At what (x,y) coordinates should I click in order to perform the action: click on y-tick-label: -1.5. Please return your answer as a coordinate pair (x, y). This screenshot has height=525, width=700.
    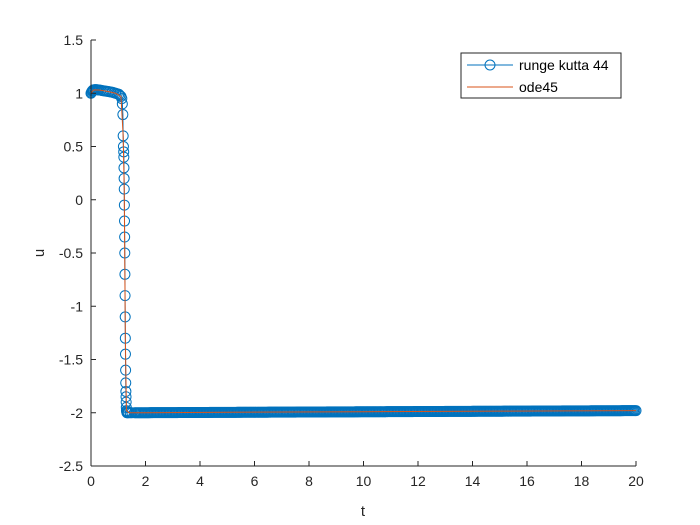
    Looking at the image, I should click on (71, 360).